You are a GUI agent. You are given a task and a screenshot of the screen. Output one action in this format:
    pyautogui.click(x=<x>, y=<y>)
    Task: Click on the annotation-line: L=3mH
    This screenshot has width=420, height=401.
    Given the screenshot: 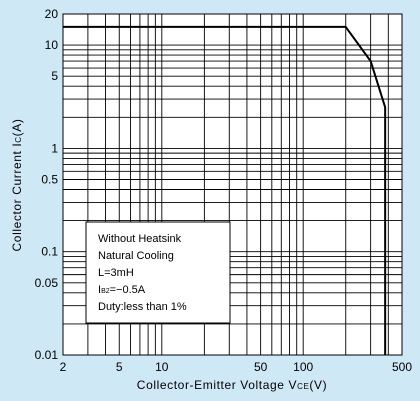 What is the action you would take?
    pyautogui.click(x=116, y=273)
    